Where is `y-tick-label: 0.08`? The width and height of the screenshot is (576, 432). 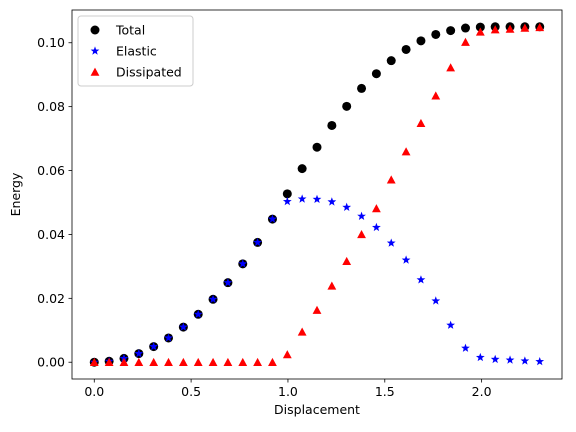 y-tick-label: 0.08 is located at coordinates (51, 106).